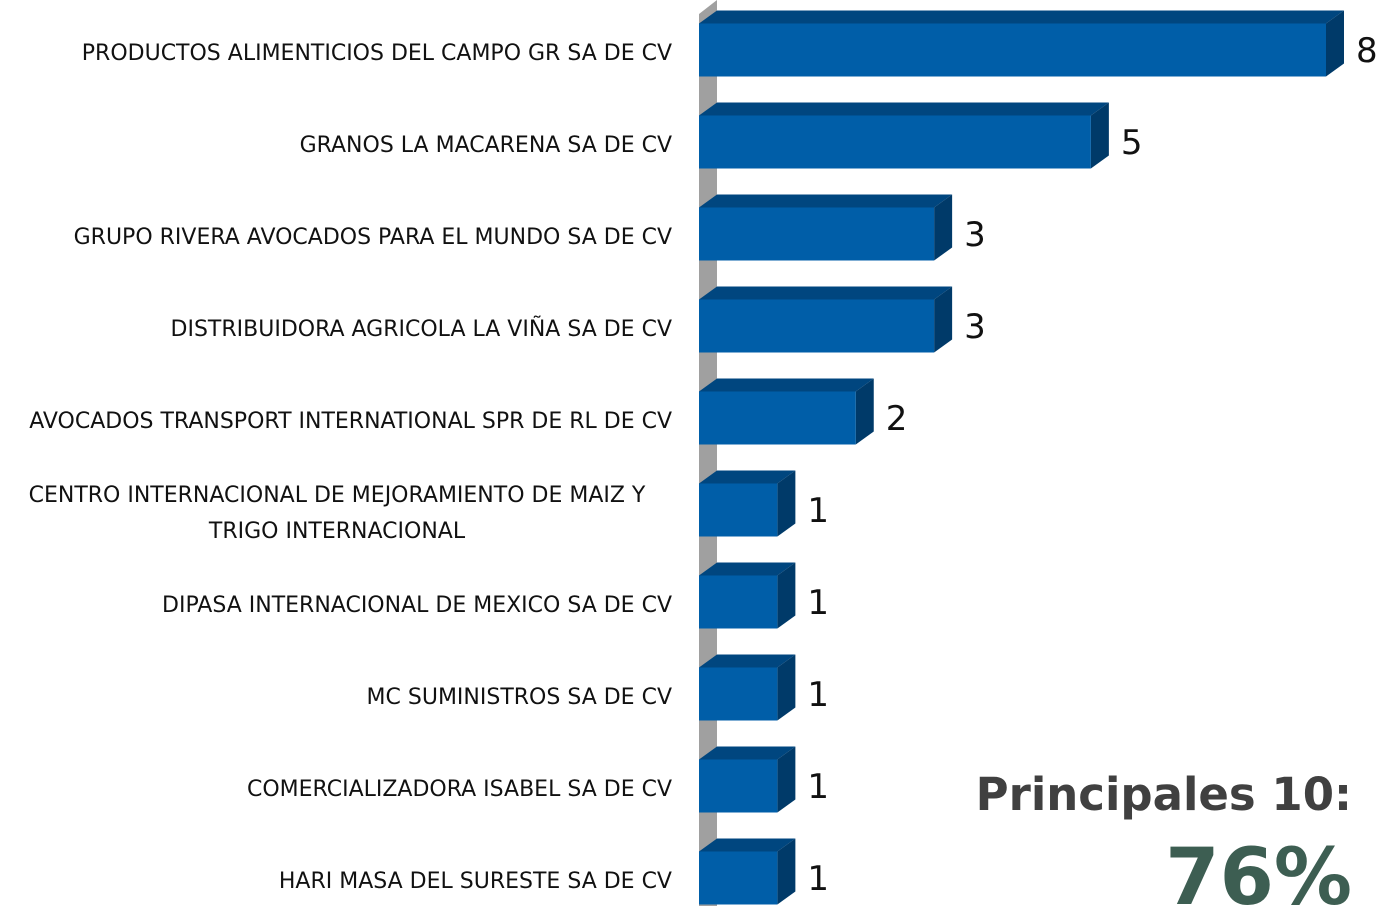 The height and width of the screenshot is (906, 1394). What do you see at coordinates (519, 697) in the screenshot?
I see `y-tick-label: MC SUMINISTROS SA DE CV` at bounding box center [519, 697].